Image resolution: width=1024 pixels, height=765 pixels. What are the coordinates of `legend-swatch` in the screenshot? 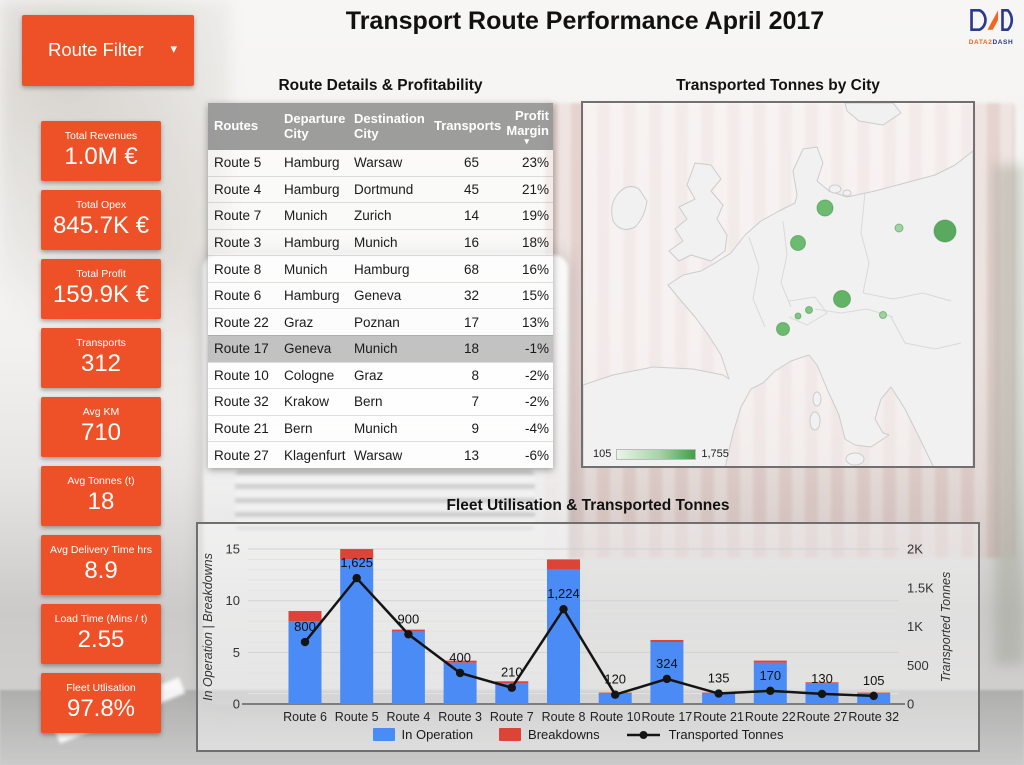 It's located at (383, 734).